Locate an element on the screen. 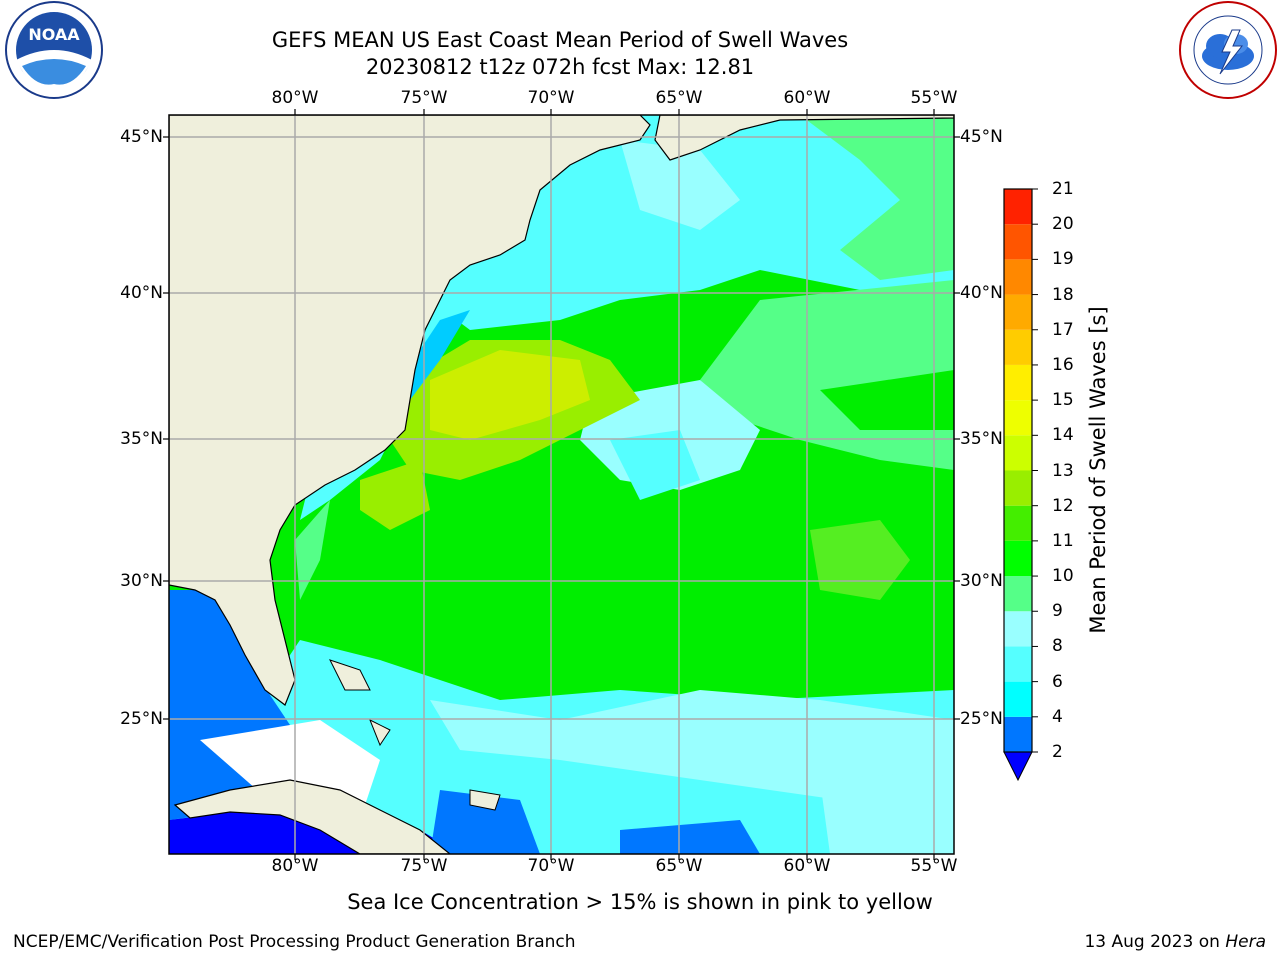  colorbar-tick-label: 2 is located at coordinates (1057, 752).